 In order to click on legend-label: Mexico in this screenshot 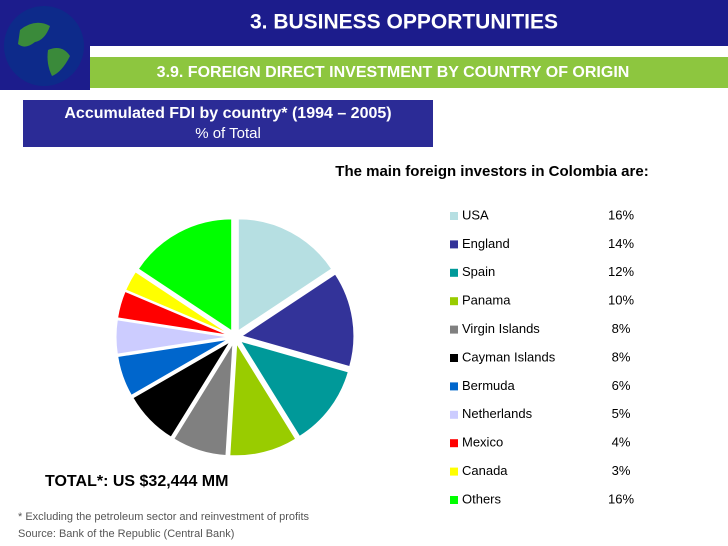, I will do `click(482, 442)`.